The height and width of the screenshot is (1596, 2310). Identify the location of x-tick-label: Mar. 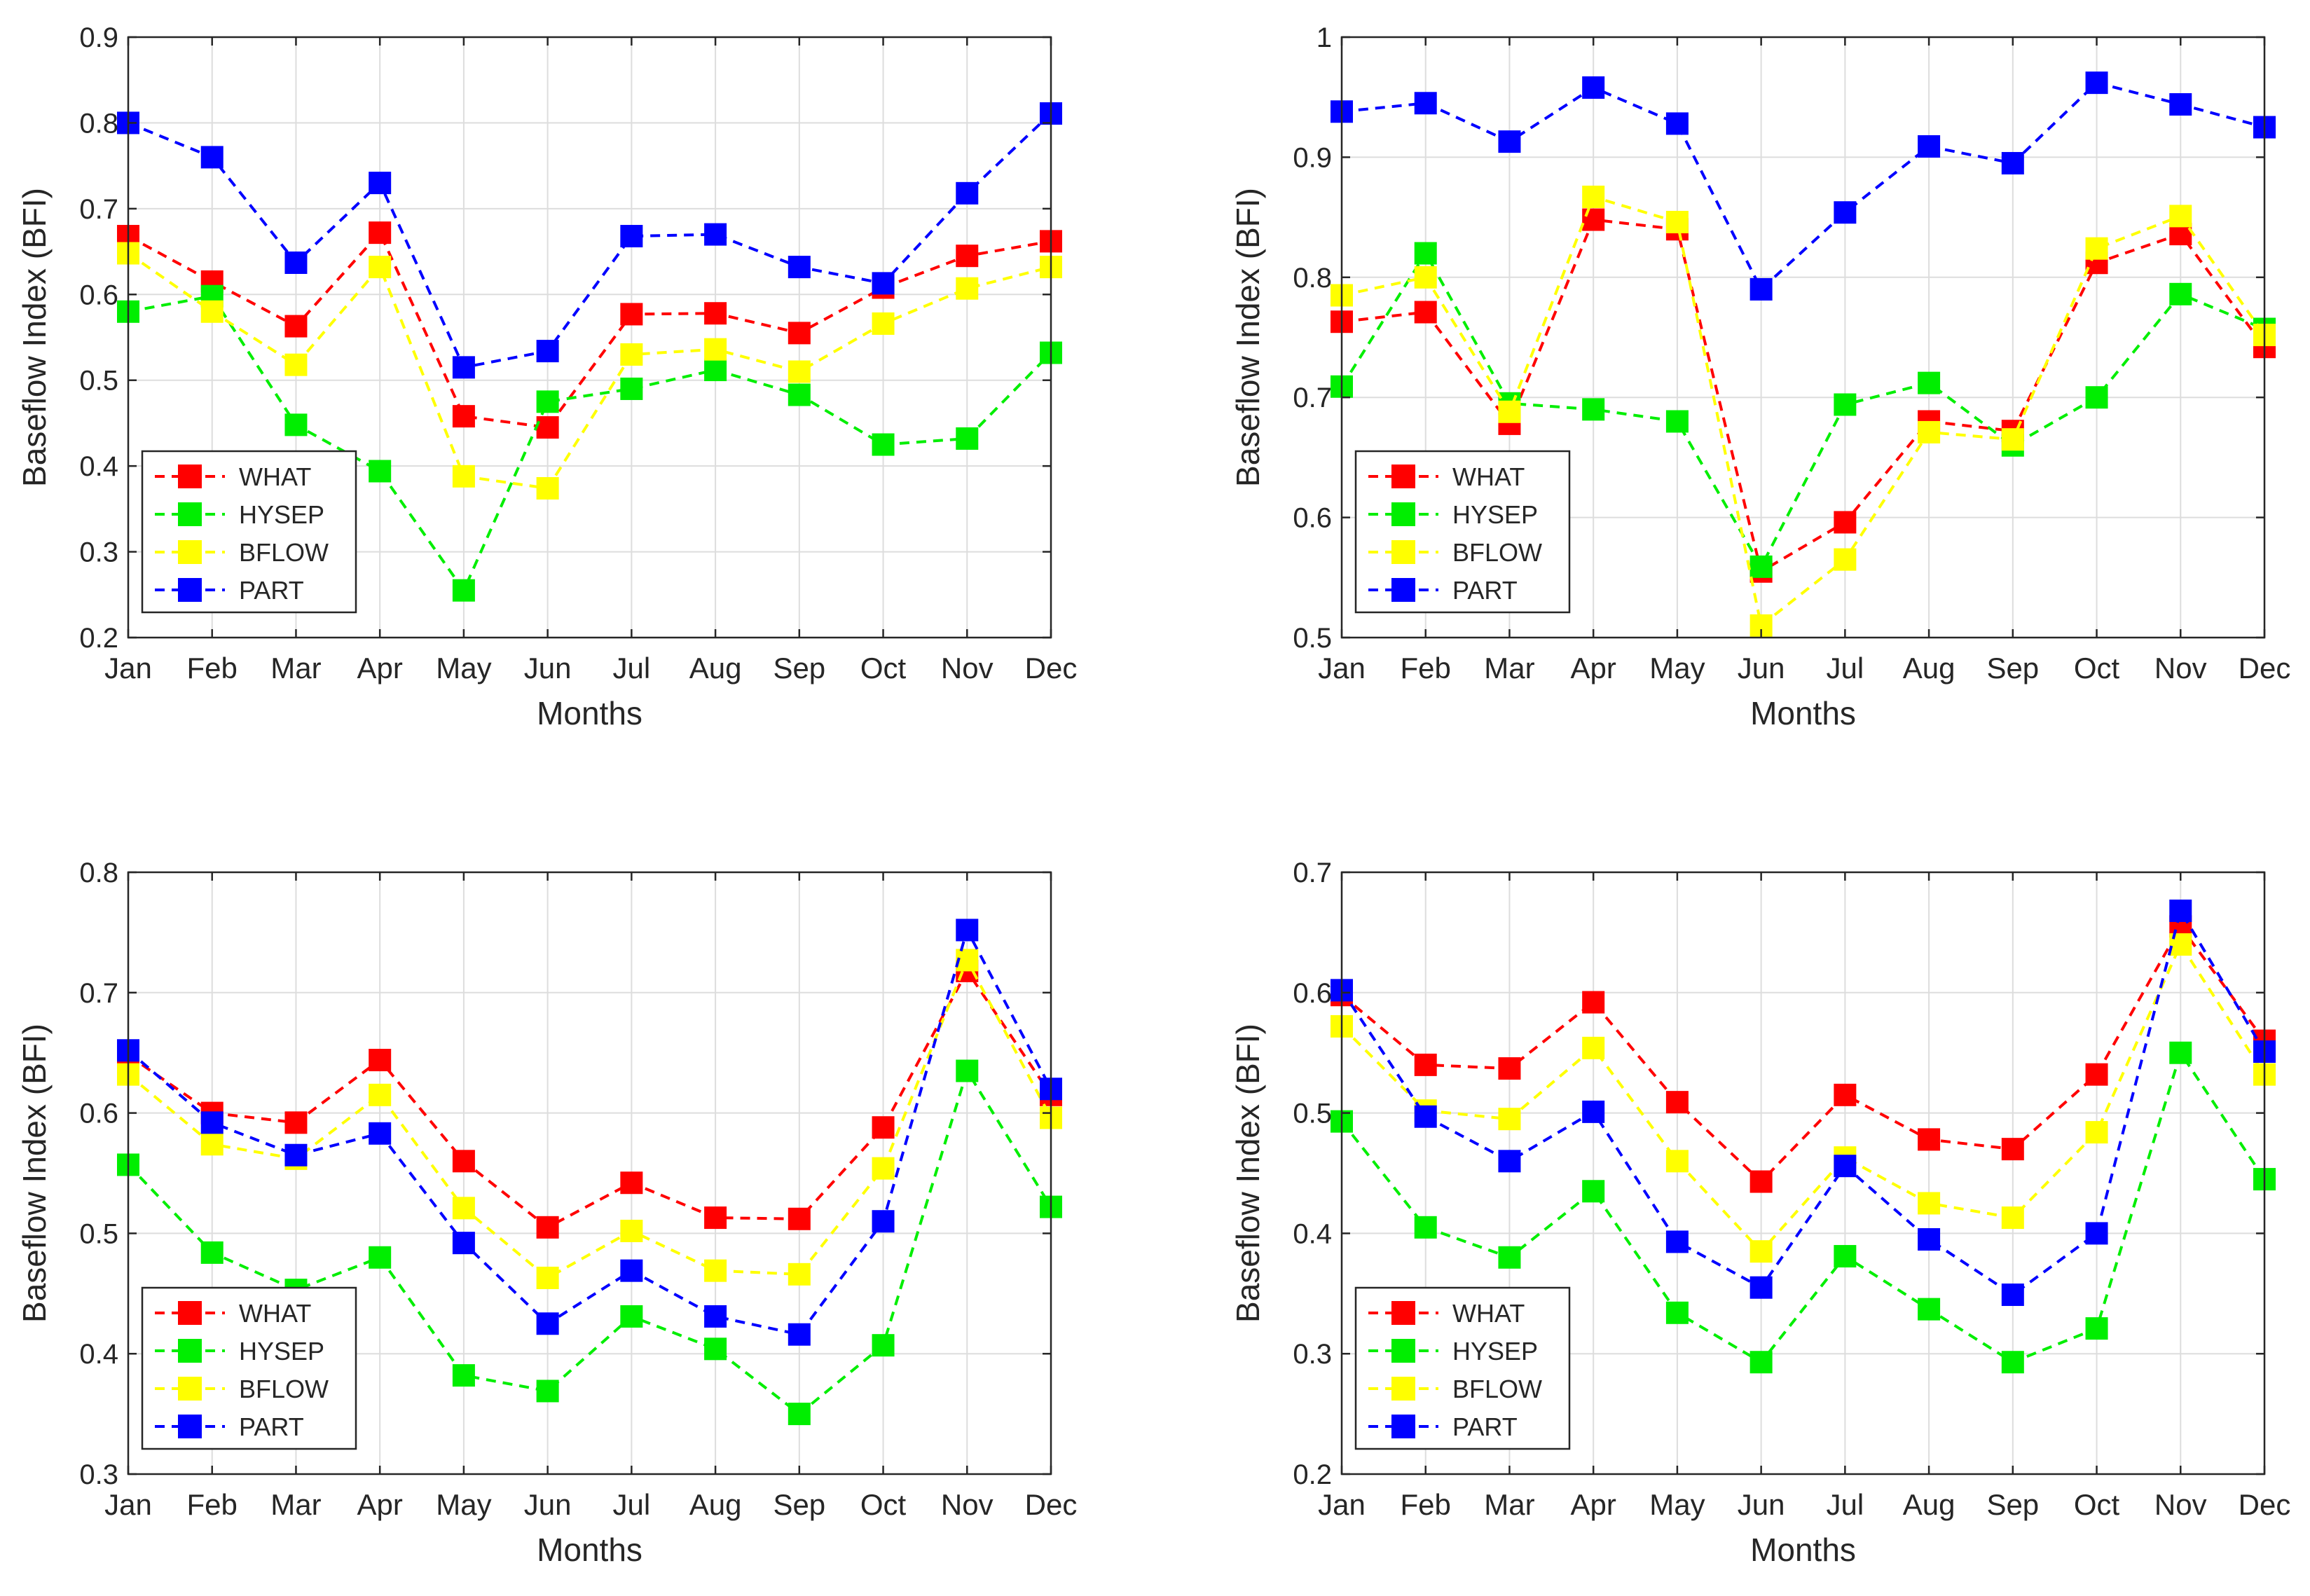
(1509, 668).